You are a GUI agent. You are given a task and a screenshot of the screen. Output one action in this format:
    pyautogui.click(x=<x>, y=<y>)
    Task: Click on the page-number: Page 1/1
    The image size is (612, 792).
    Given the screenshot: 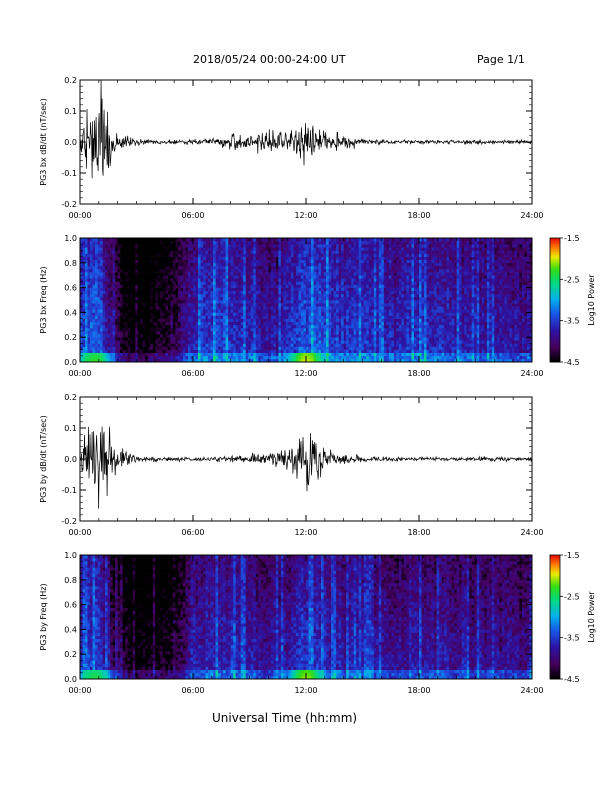 What is the action you would take?
    pyautogui.click(x=501, y=59)
    